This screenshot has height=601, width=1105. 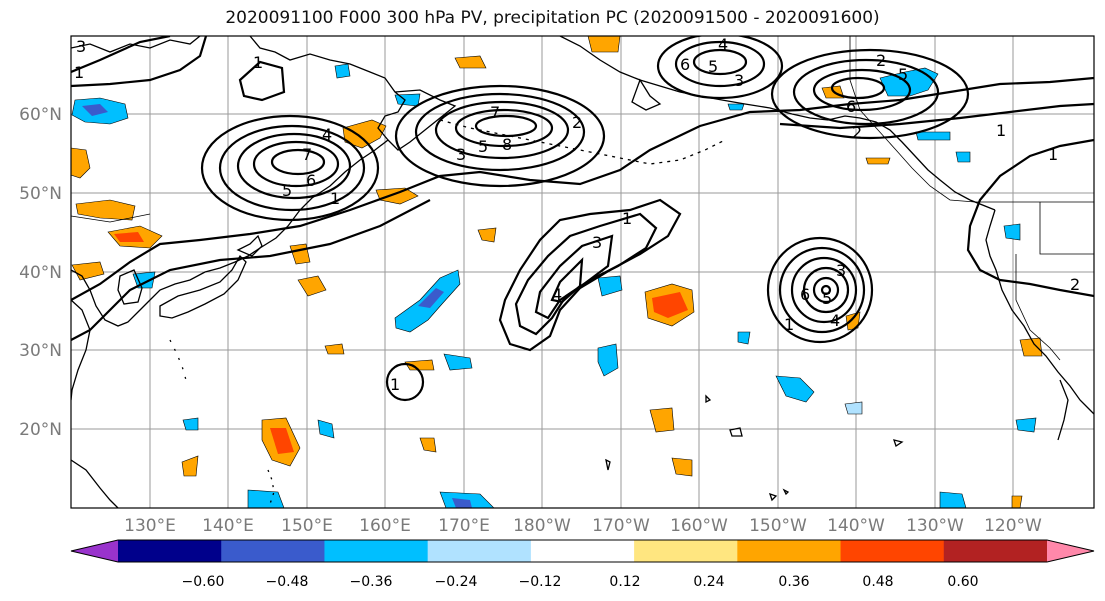 What do you see at coordinates (793, 582) in the screenshot?
I see `colorbar-tick-label: 0.36` at bounding box center [793, 582].